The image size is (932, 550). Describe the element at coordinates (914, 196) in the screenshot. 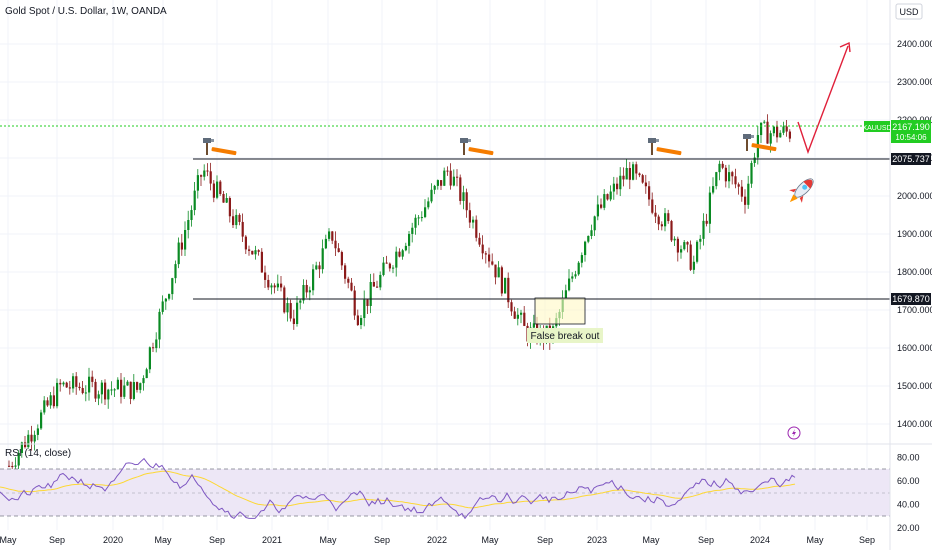

I see `price-tick-label: 2000.000` at that location.